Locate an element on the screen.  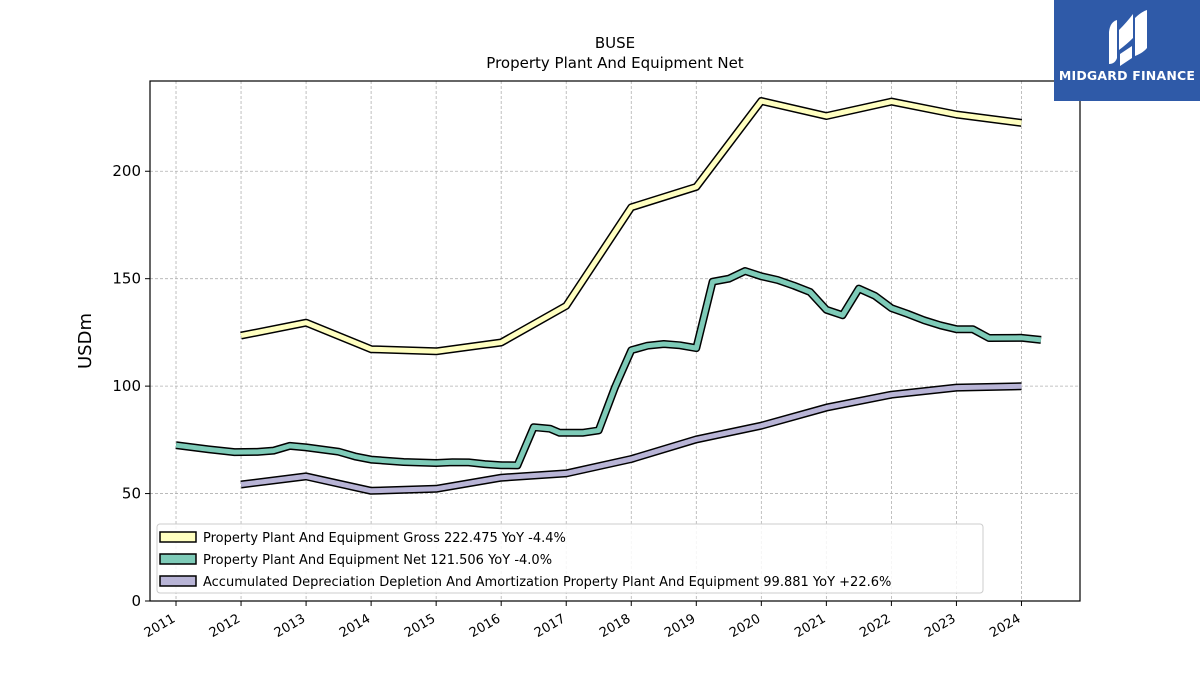
midgard-logo-icon is located at coordinates (1128, 38).